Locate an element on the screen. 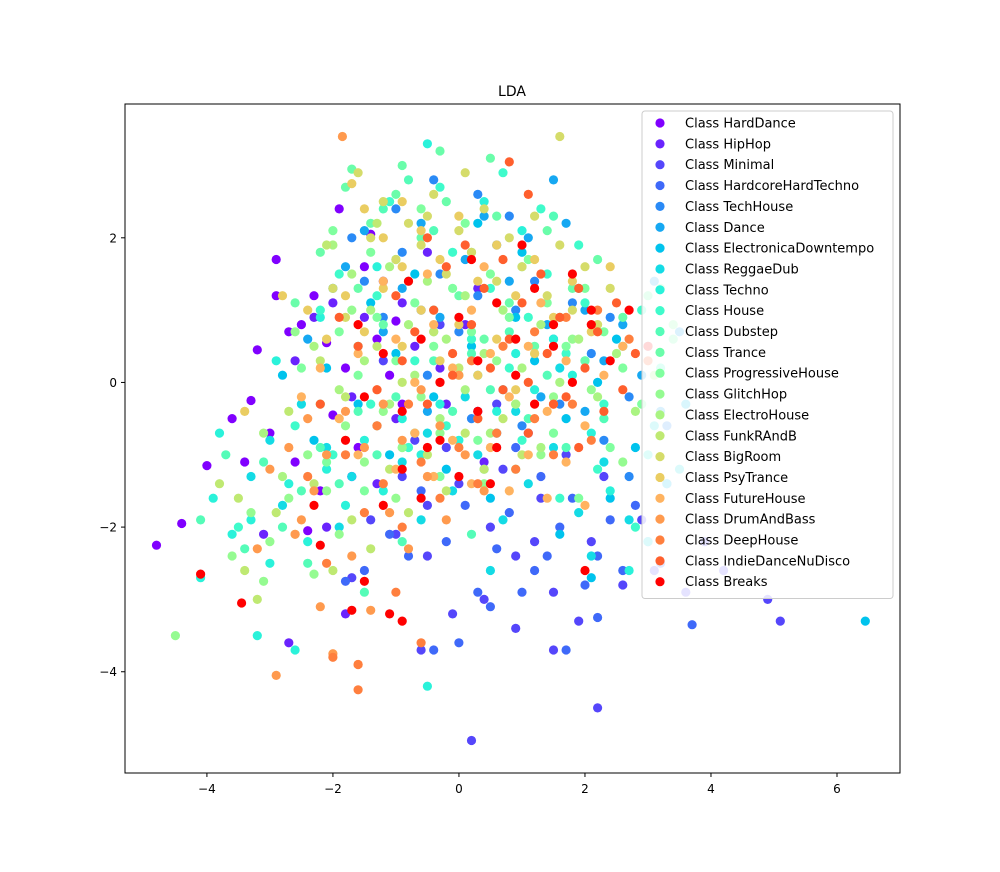  x-tick-label: 6 is located at coordinates (837, 789).